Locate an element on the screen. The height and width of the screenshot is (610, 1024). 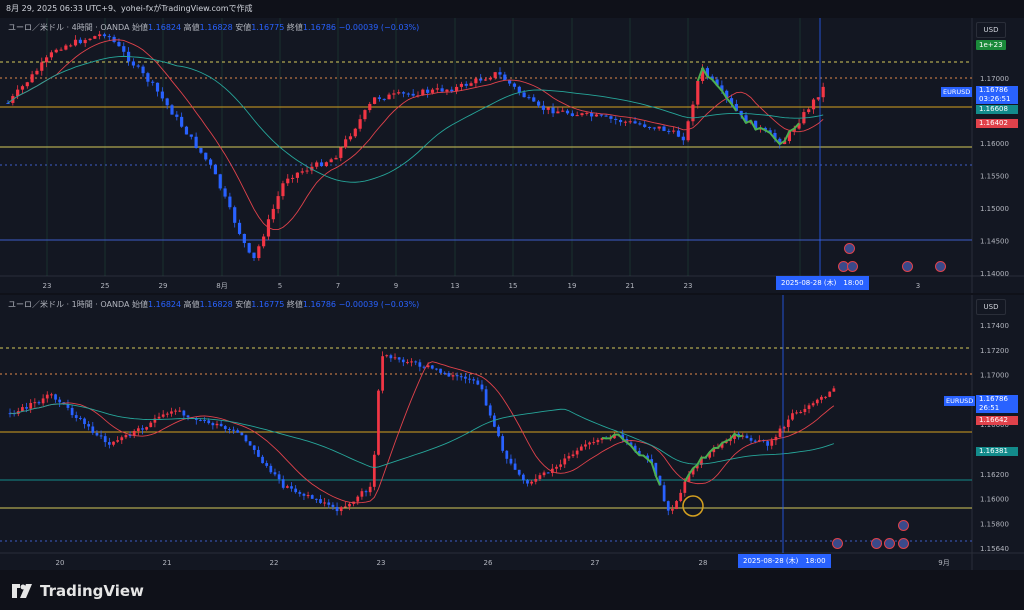
crosshair-date-label: 2025-08-28 (木) 18:00 is located at coordinates (822, 283).